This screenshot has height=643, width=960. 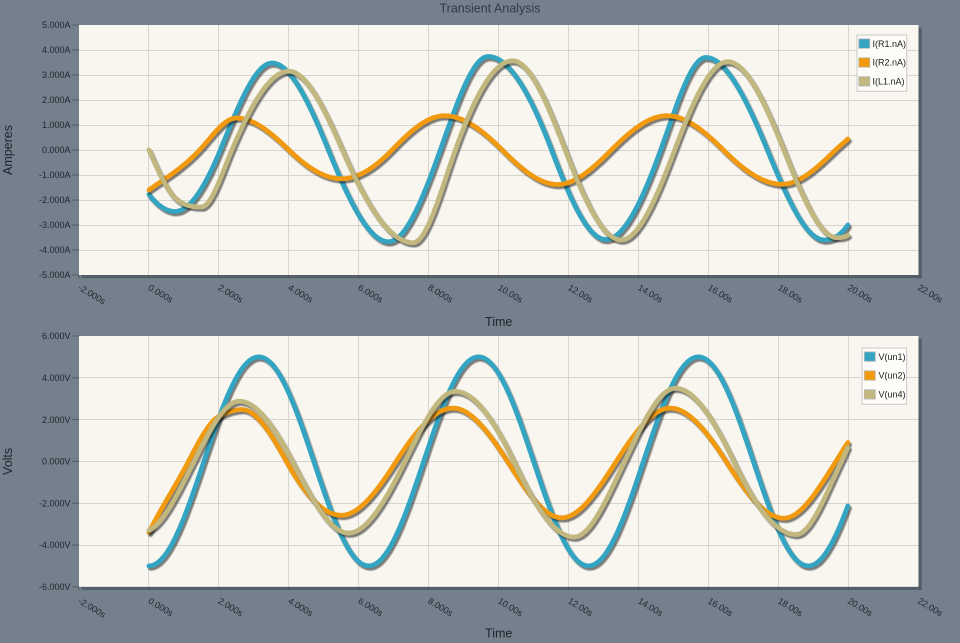 I want to click on svg-text: -2.000V, so click(x=55, y=503).